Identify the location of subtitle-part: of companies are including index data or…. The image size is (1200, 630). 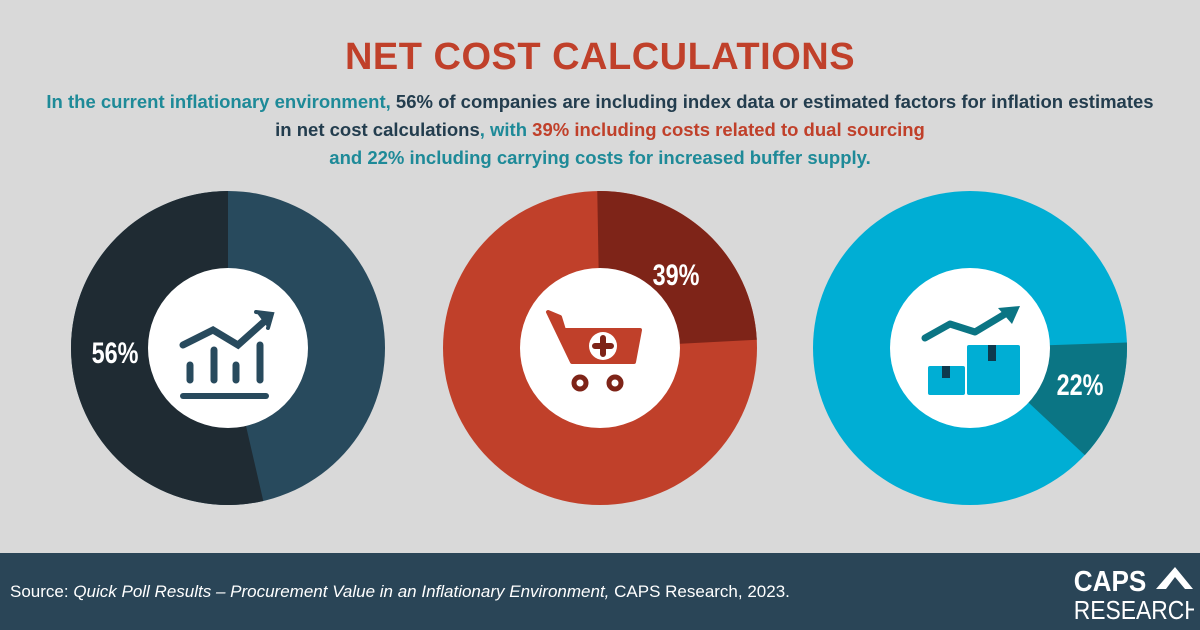
(714, 115).